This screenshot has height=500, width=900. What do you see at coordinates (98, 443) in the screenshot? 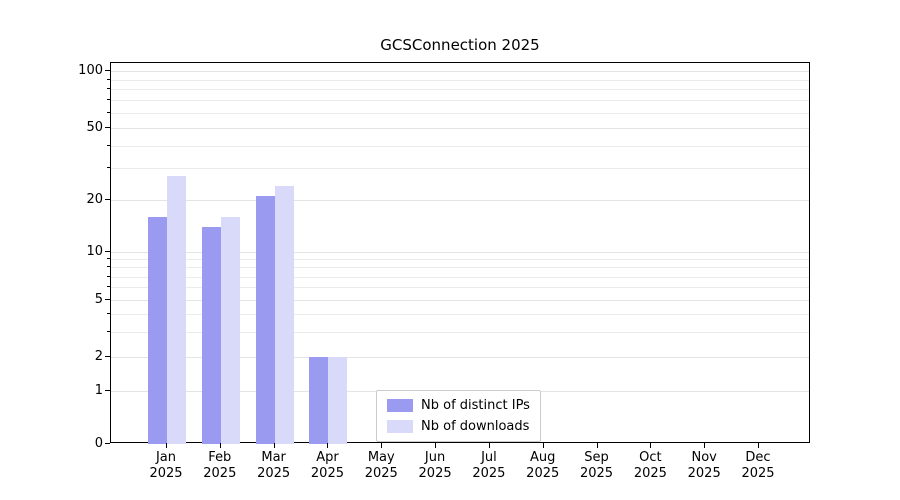
I see `y-tick-label: 0` at bounding box center [98, 443].